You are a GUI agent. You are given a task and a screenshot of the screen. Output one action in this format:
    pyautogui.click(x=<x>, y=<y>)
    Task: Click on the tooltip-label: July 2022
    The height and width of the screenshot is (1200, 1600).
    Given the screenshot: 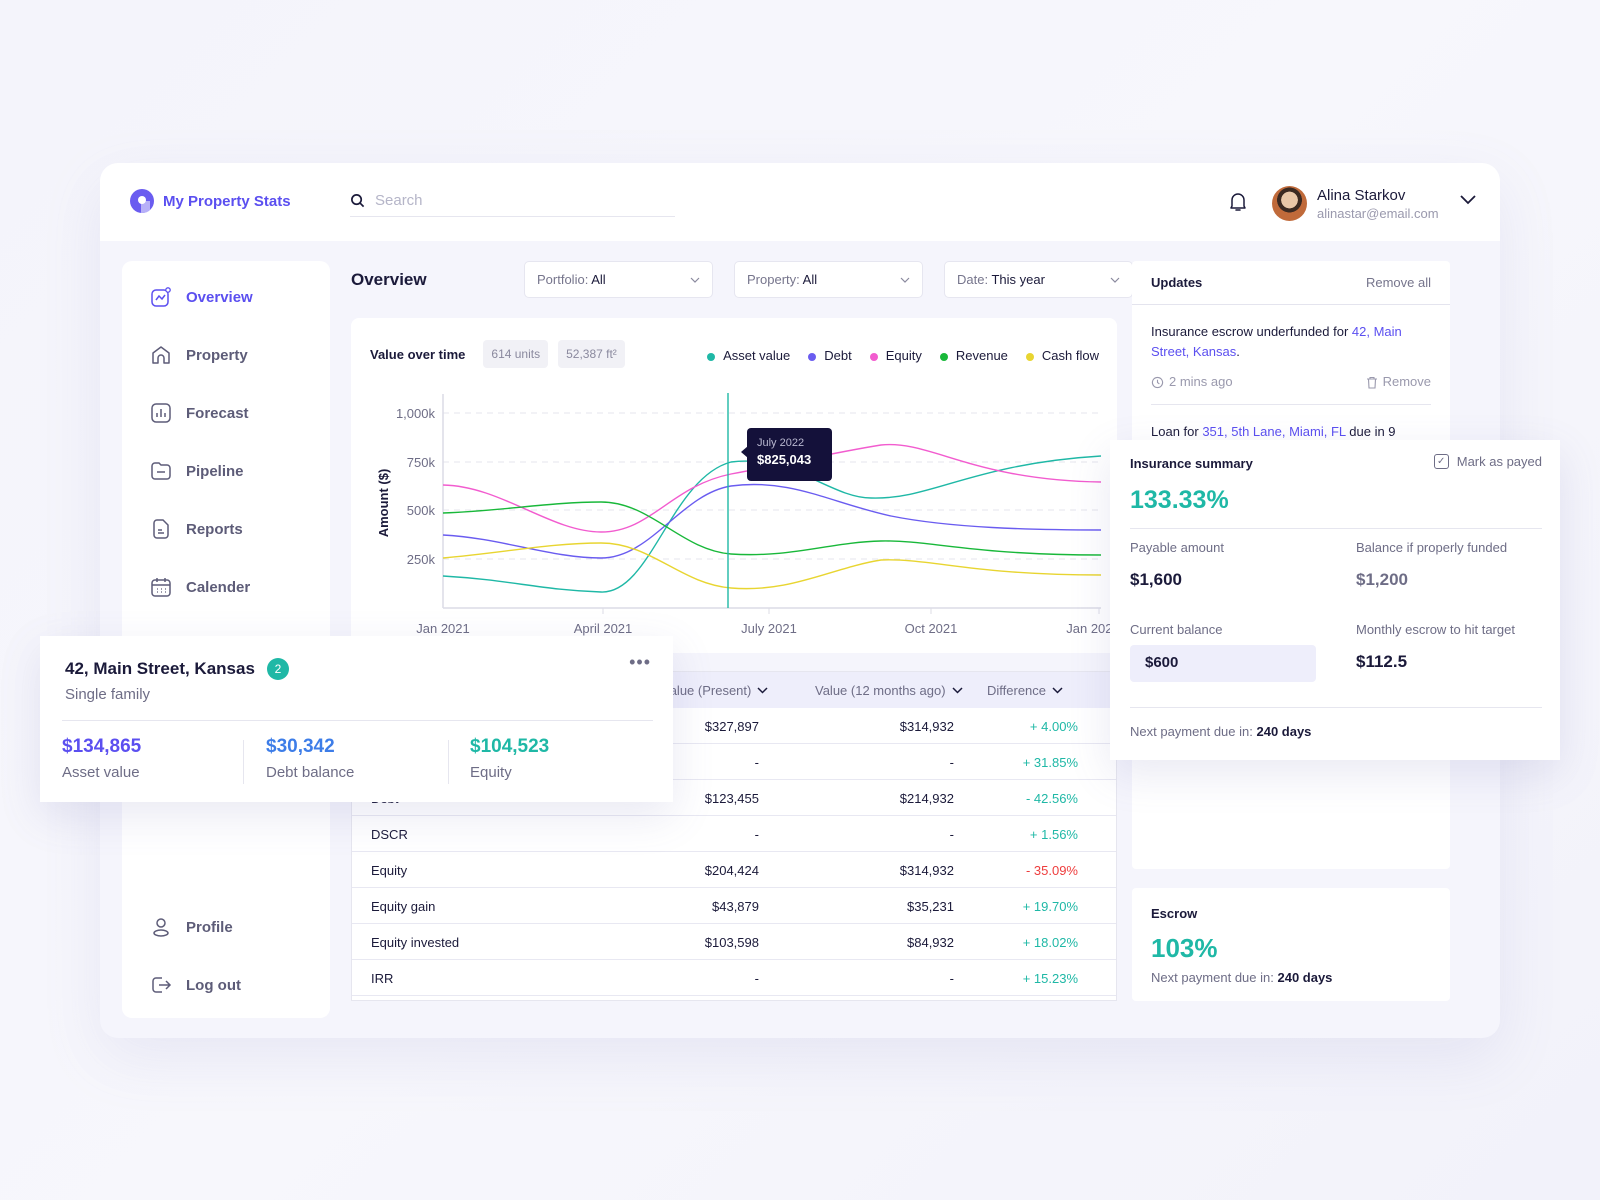 What is the action you would take?
    pyautogui.click(x=781, y=443)
    